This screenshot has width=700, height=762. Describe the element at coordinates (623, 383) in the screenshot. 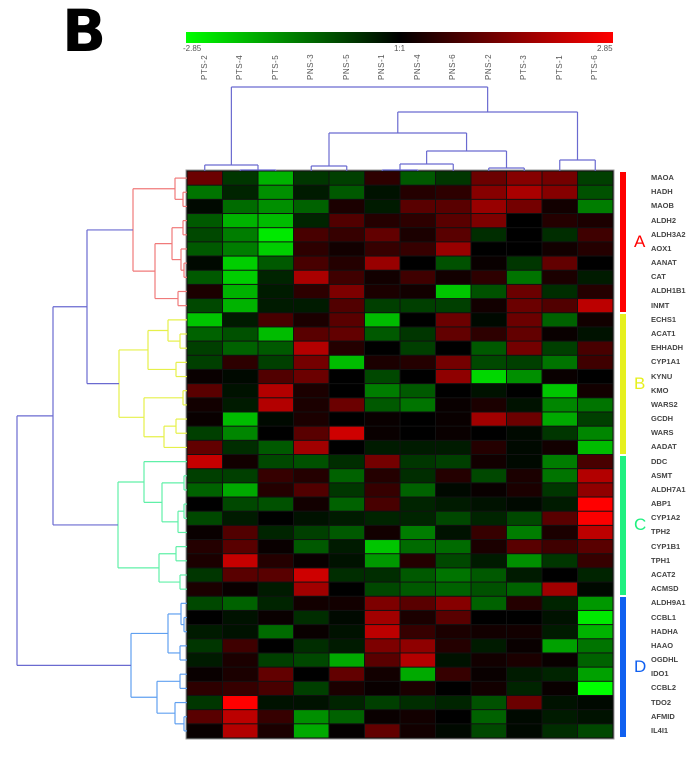

I see `cluster-bar` at that location.